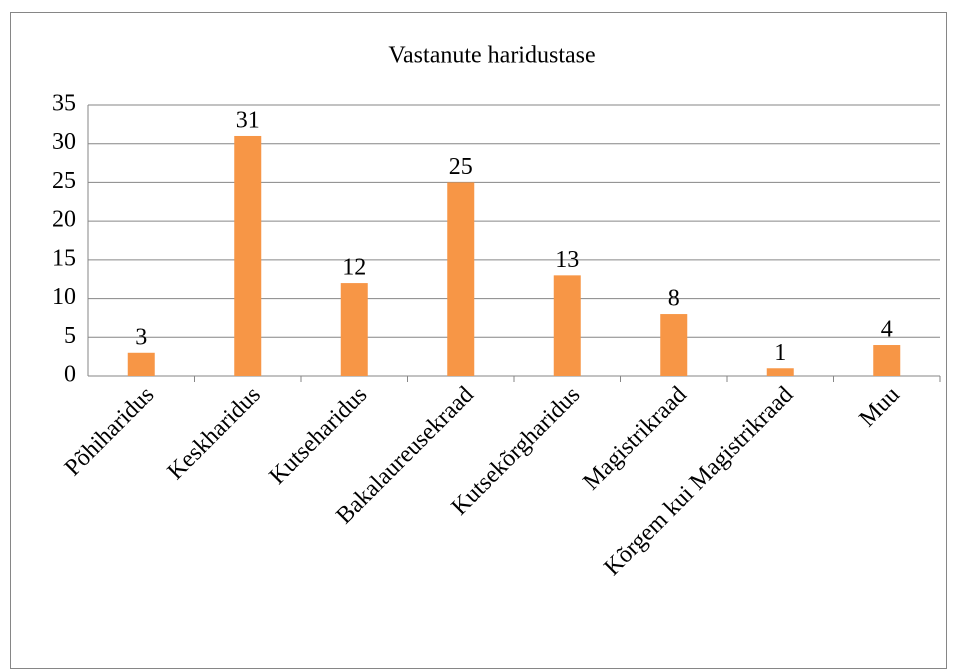  I want to click on data-label: 4, so click(887, 330).